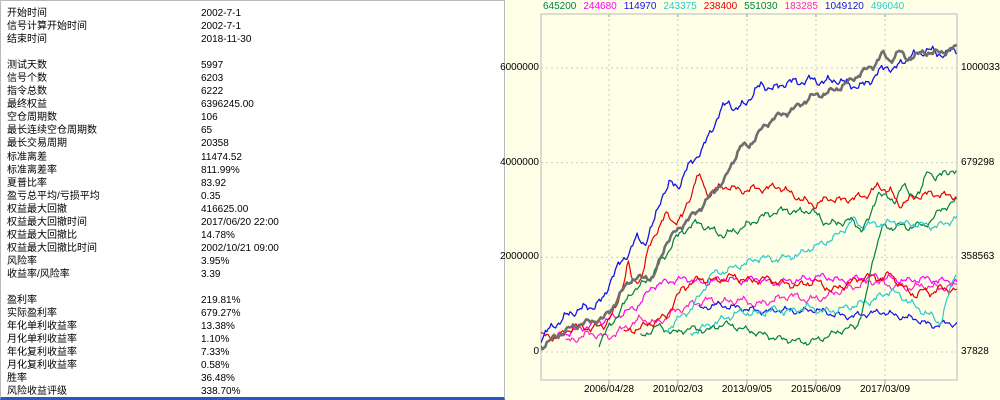 The height and width of the screenshot is (400, 1000). I want to click on stats-row: 最终权益 6396245.00, so click(252, 104).